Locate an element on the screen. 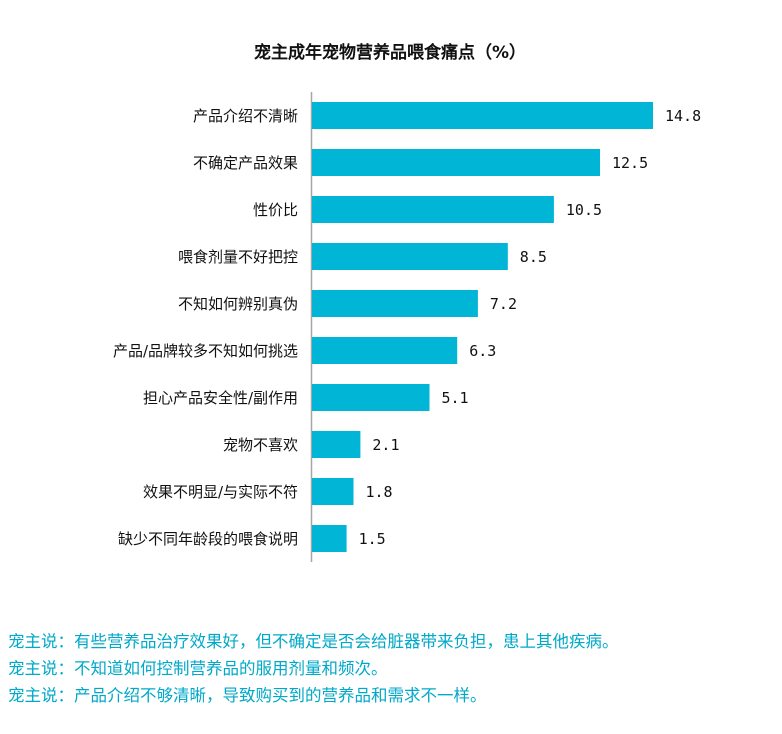 This screenshot has width=782, height=734. owner-quote: 宠主说：产品介绍不够清晰，导致购买到的营养品和需求不一样。 is located at coordinates (247, 695).